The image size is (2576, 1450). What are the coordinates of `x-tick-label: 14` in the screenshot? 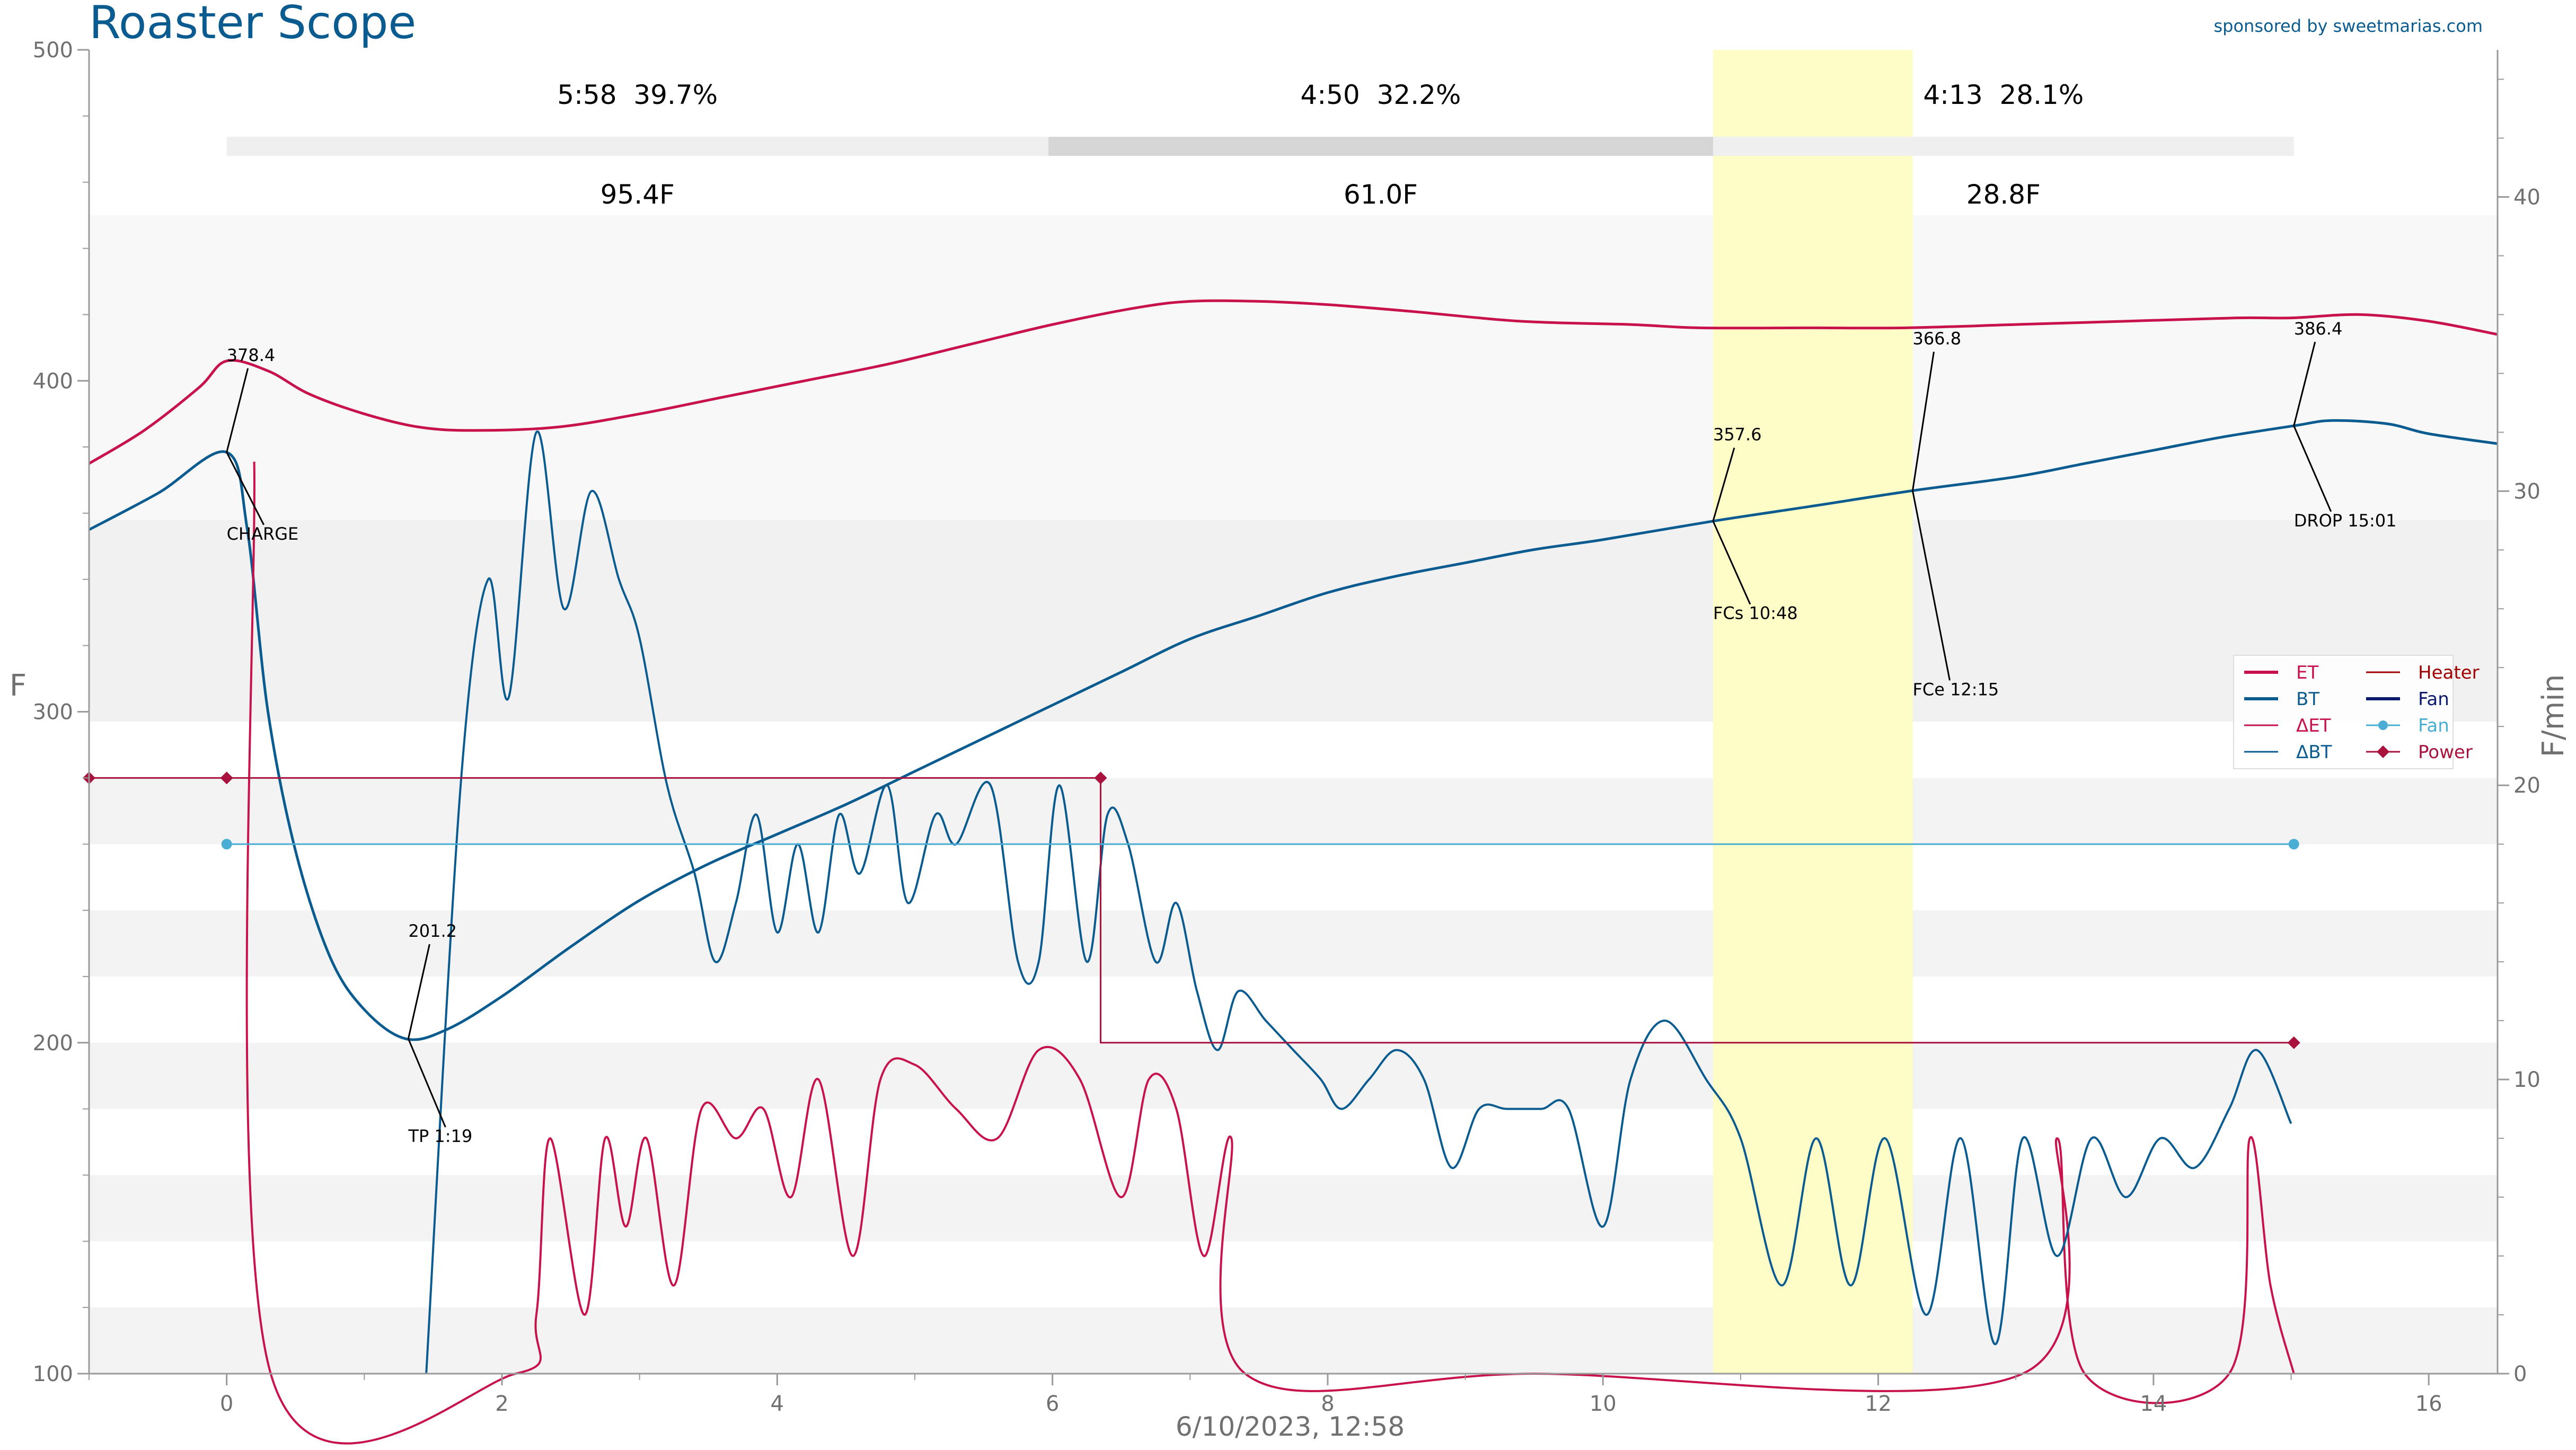 It's located at (2153, 1404).